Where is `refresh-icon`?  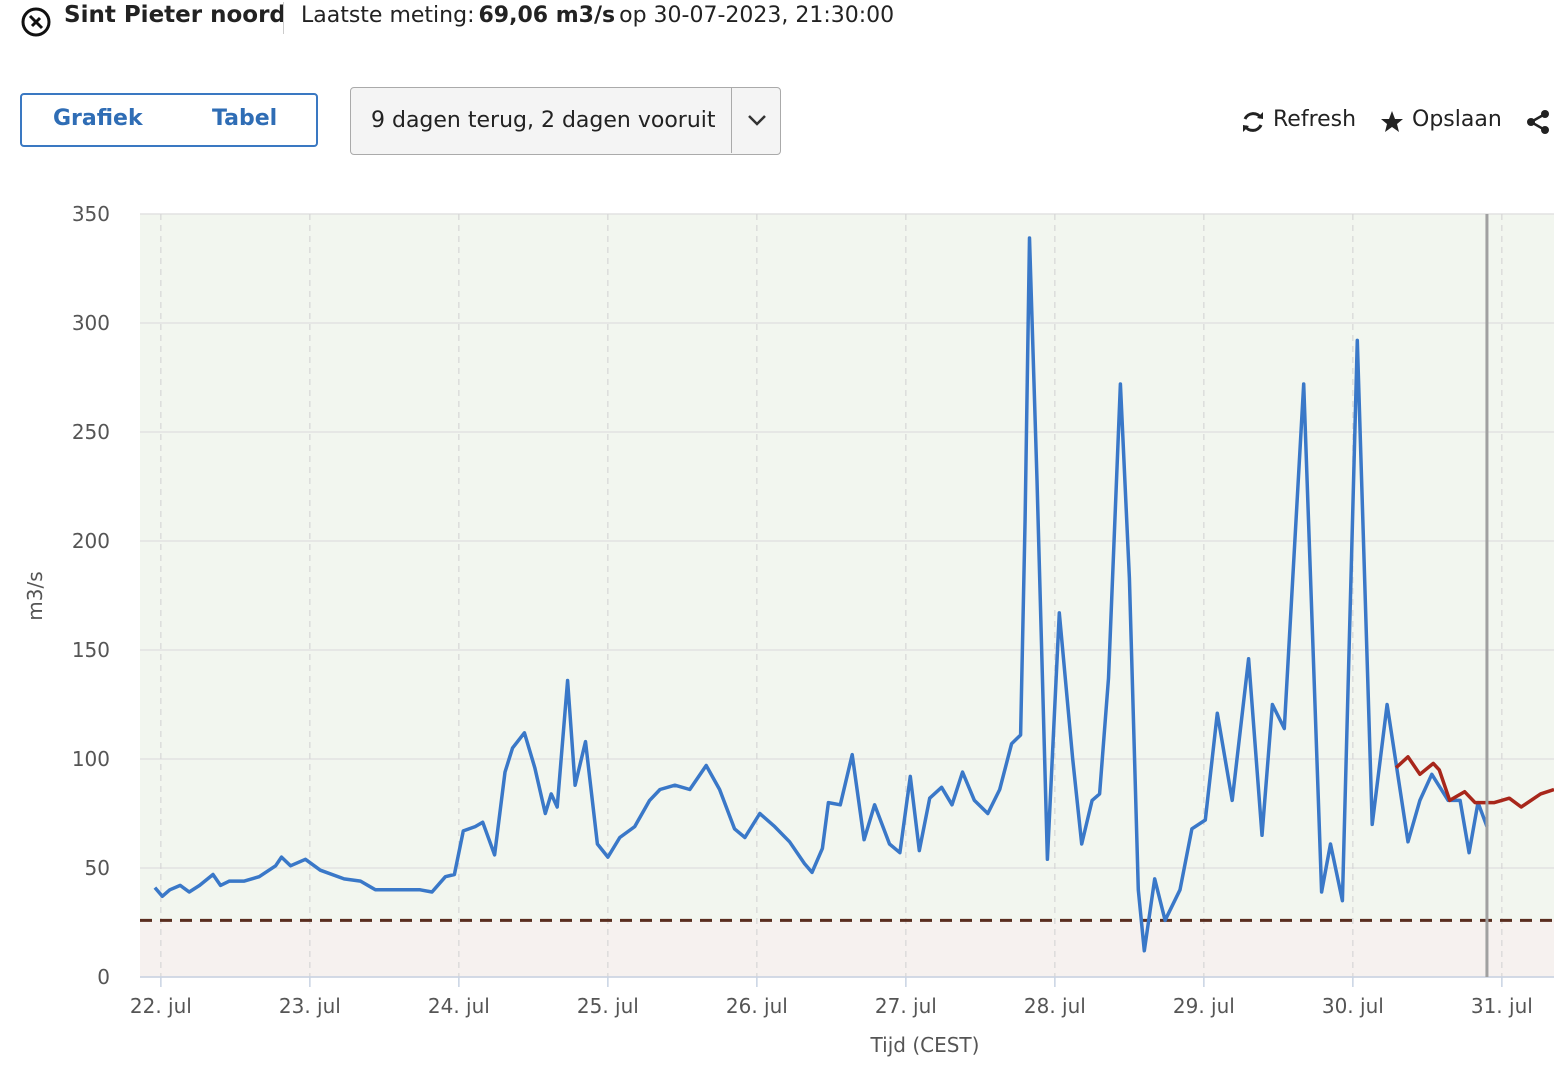
refresh-icon is located at coordinates (1253, 122).